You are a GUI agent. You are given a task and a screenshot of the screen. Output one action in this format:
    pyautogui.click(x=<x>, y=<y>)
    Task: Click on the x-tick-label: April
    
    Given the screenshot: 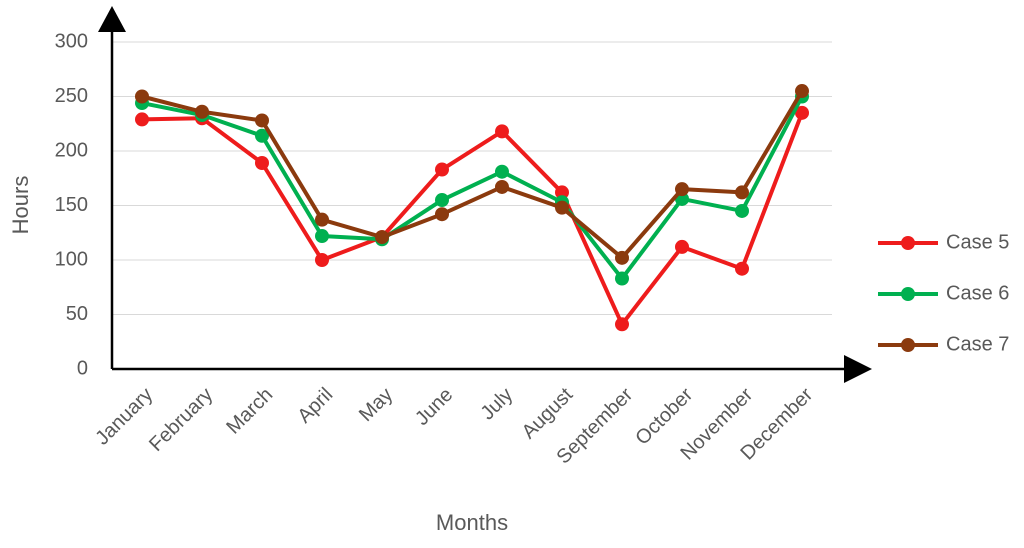 What is the action you would take?
    pyautogui.click(x=315, y=406)
    